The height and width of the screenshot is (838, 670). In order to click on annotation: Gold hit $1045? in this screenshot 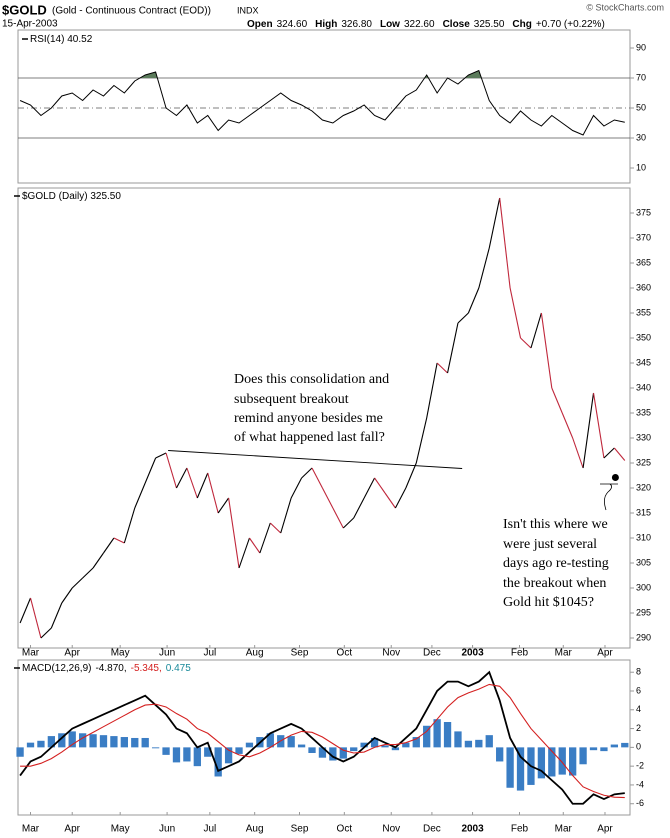, I will do `click(548, 602)`.